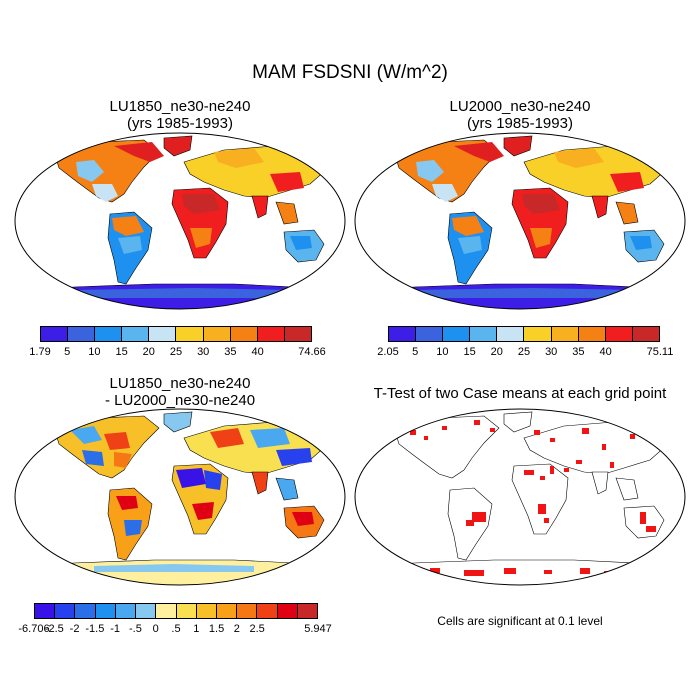 This screenshot has width=700, height=700. What do you see at coordinates (257, 629) in the screenshot?
I see `colorbar-tick-label: 2.5` at bounding box center [257, 629].